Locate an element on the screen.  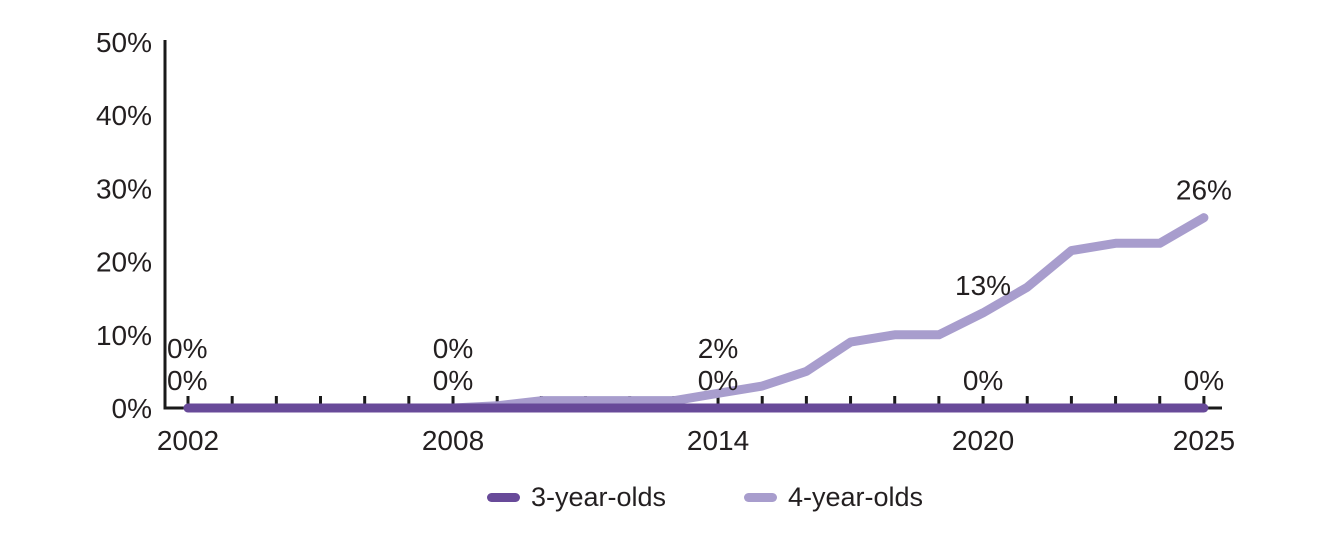
legend-item-4-year-olds: 4-year-olds is located at coordinates (833, 497).